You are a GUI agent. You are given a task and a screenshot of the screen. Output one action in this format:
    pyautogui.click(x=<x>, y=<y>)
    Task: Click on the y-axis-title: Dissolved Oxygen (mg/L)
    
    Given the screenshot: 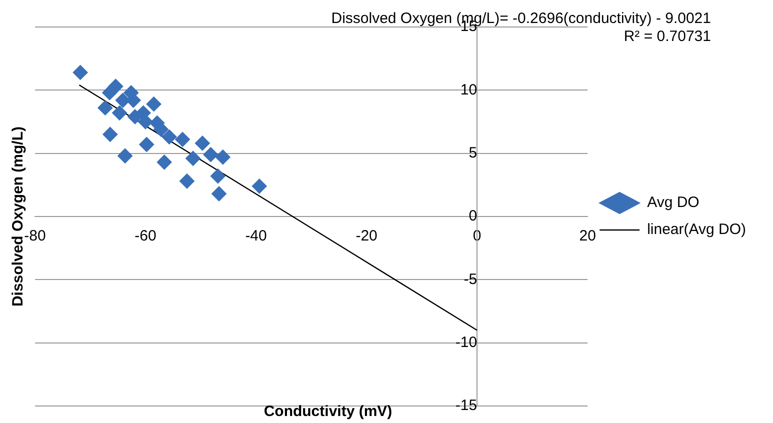 What is the action you would take?
    pyautogui.click(x=18, y=217)
    